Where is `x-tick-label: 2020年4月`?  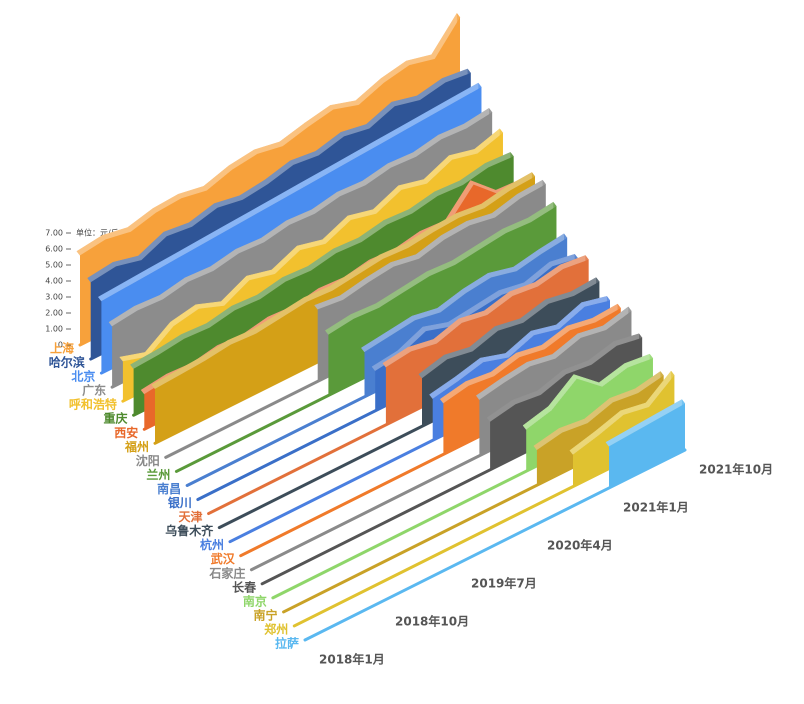 x-tick-label: 2020年4月 is located at coordinates (580, 545).